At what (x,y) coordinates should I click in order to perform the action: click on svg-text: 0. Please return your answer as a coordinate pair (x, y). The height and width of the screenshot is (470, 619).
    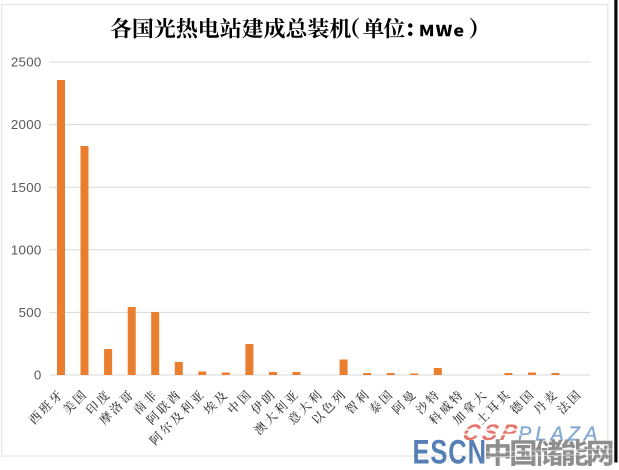
    Looking at the image, I should click on (38, 375).